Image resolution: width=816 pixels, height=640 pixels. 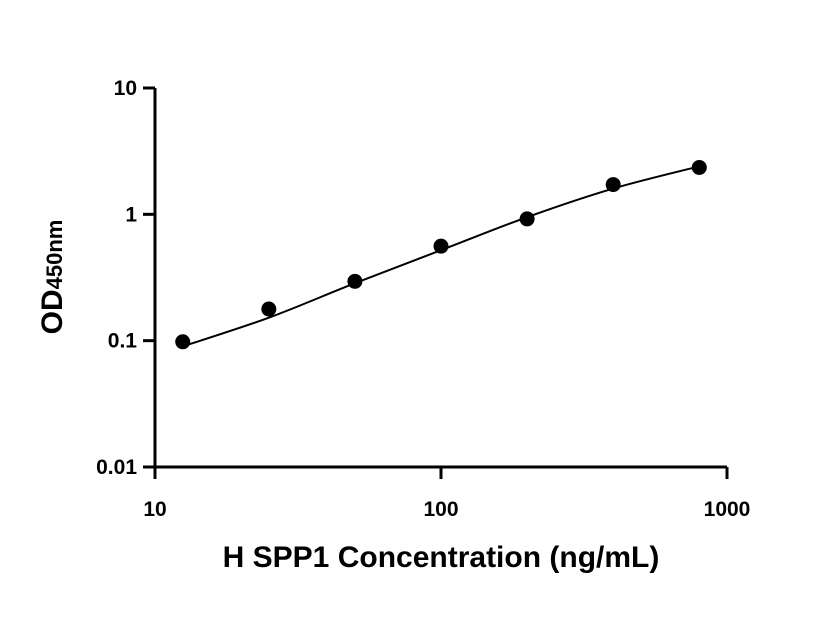 I want to click on svg-text: OD450nm, so click(x=52, y=277).